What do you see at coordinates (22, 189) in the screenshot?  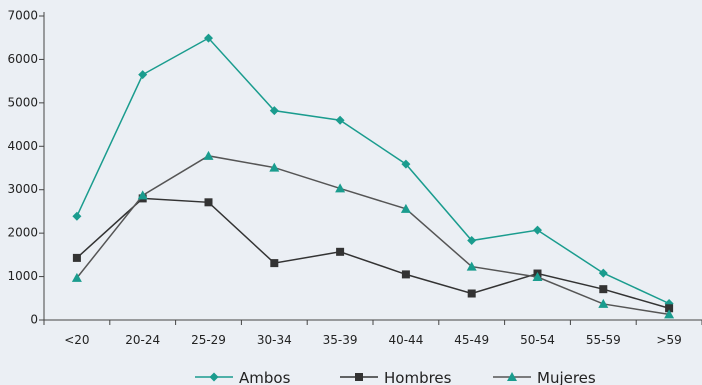 I see `y-tick-label: 3000` at bounding box center [22, 189].